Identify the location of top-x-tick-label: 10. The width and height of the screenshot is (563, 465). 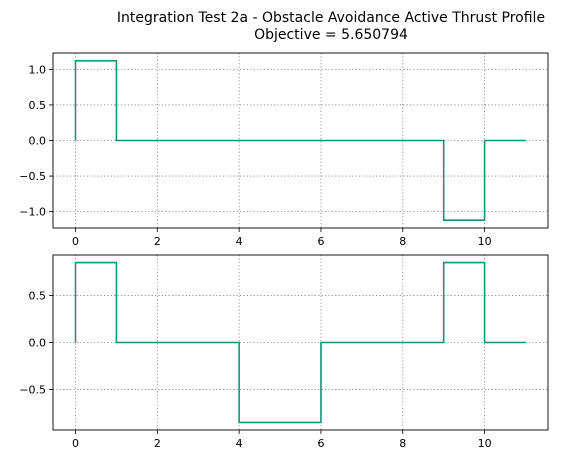
(485, 241).